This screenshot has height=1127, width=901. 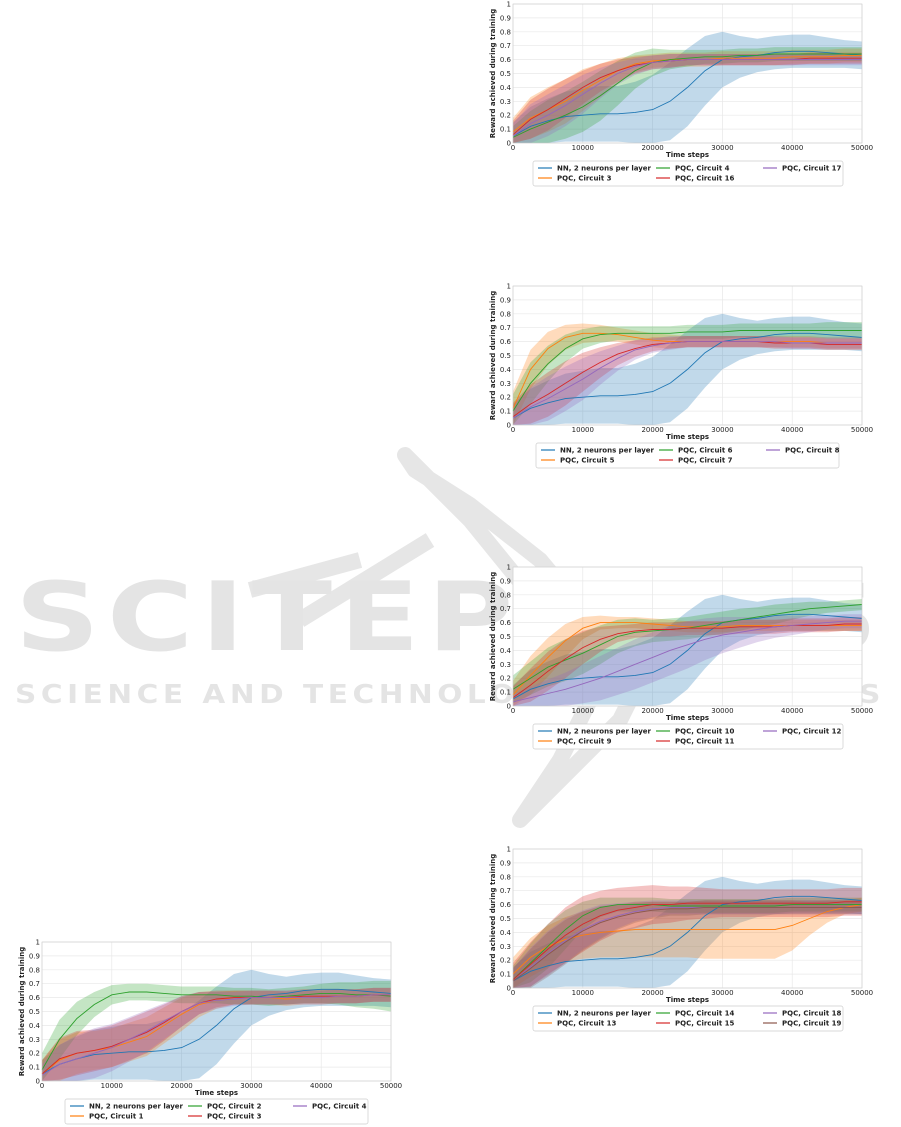 I want to click on legend-label: PQC, Circuit 7, so click(x=705, y=461).